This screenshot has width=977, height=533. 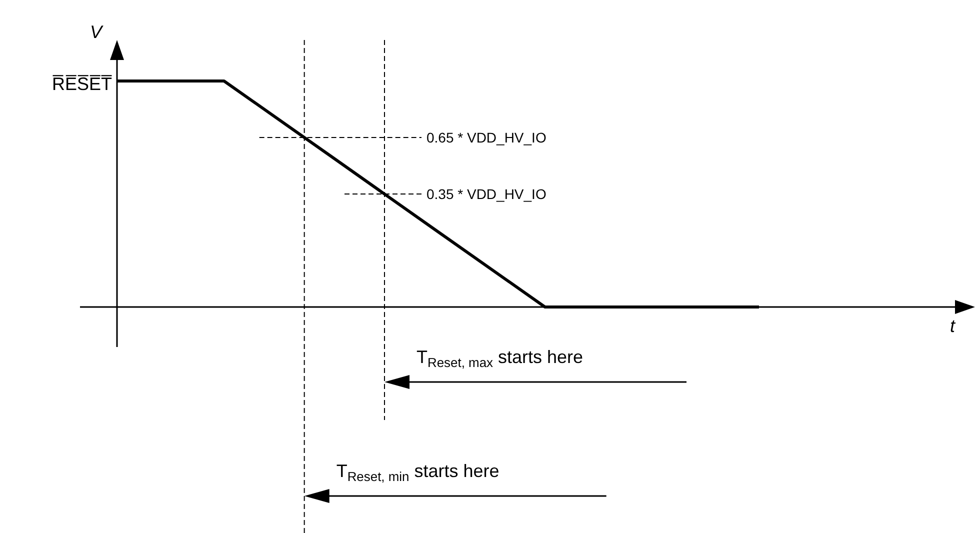 I want to click on ref-line-label: 0.35 * VDD_HV_IO, so click(x=486, y=194).